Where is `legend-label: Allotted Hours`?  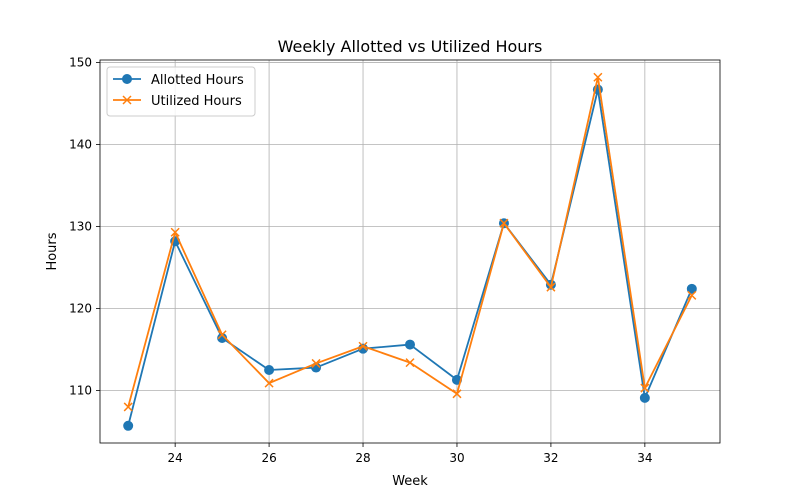
legend-label: Allotted Hours is located at coordinates (197, 80).